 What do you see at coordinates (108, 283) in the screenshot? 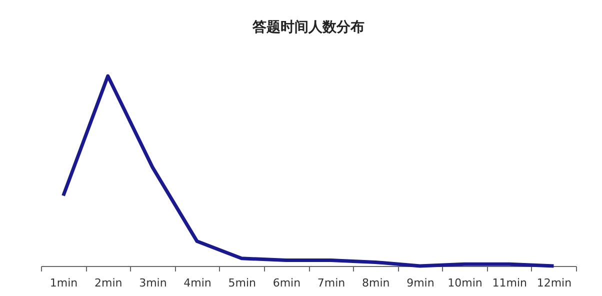
I see `x-tick-label: 2min` at bounding box center [108, 283].